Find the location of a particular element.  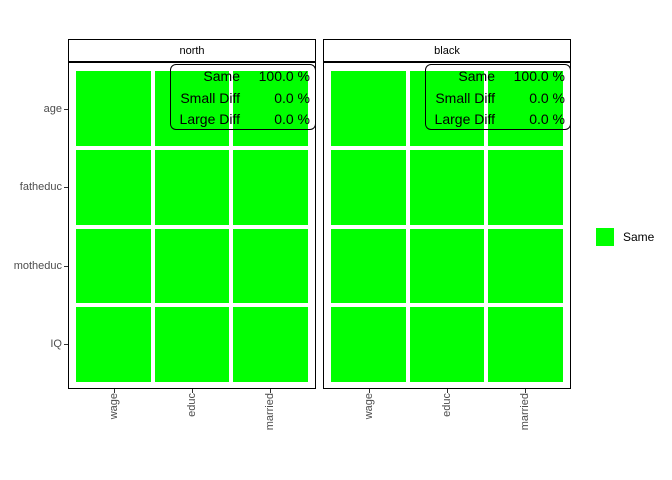

facet-strip-north: north is located at coordinates (192, 50).